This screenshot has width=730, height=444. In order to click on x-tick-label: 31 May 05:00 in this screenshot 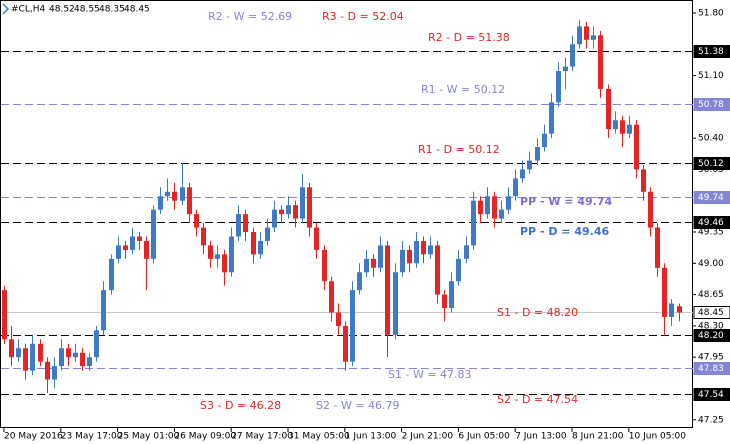, I will do `click(319, 437)`.